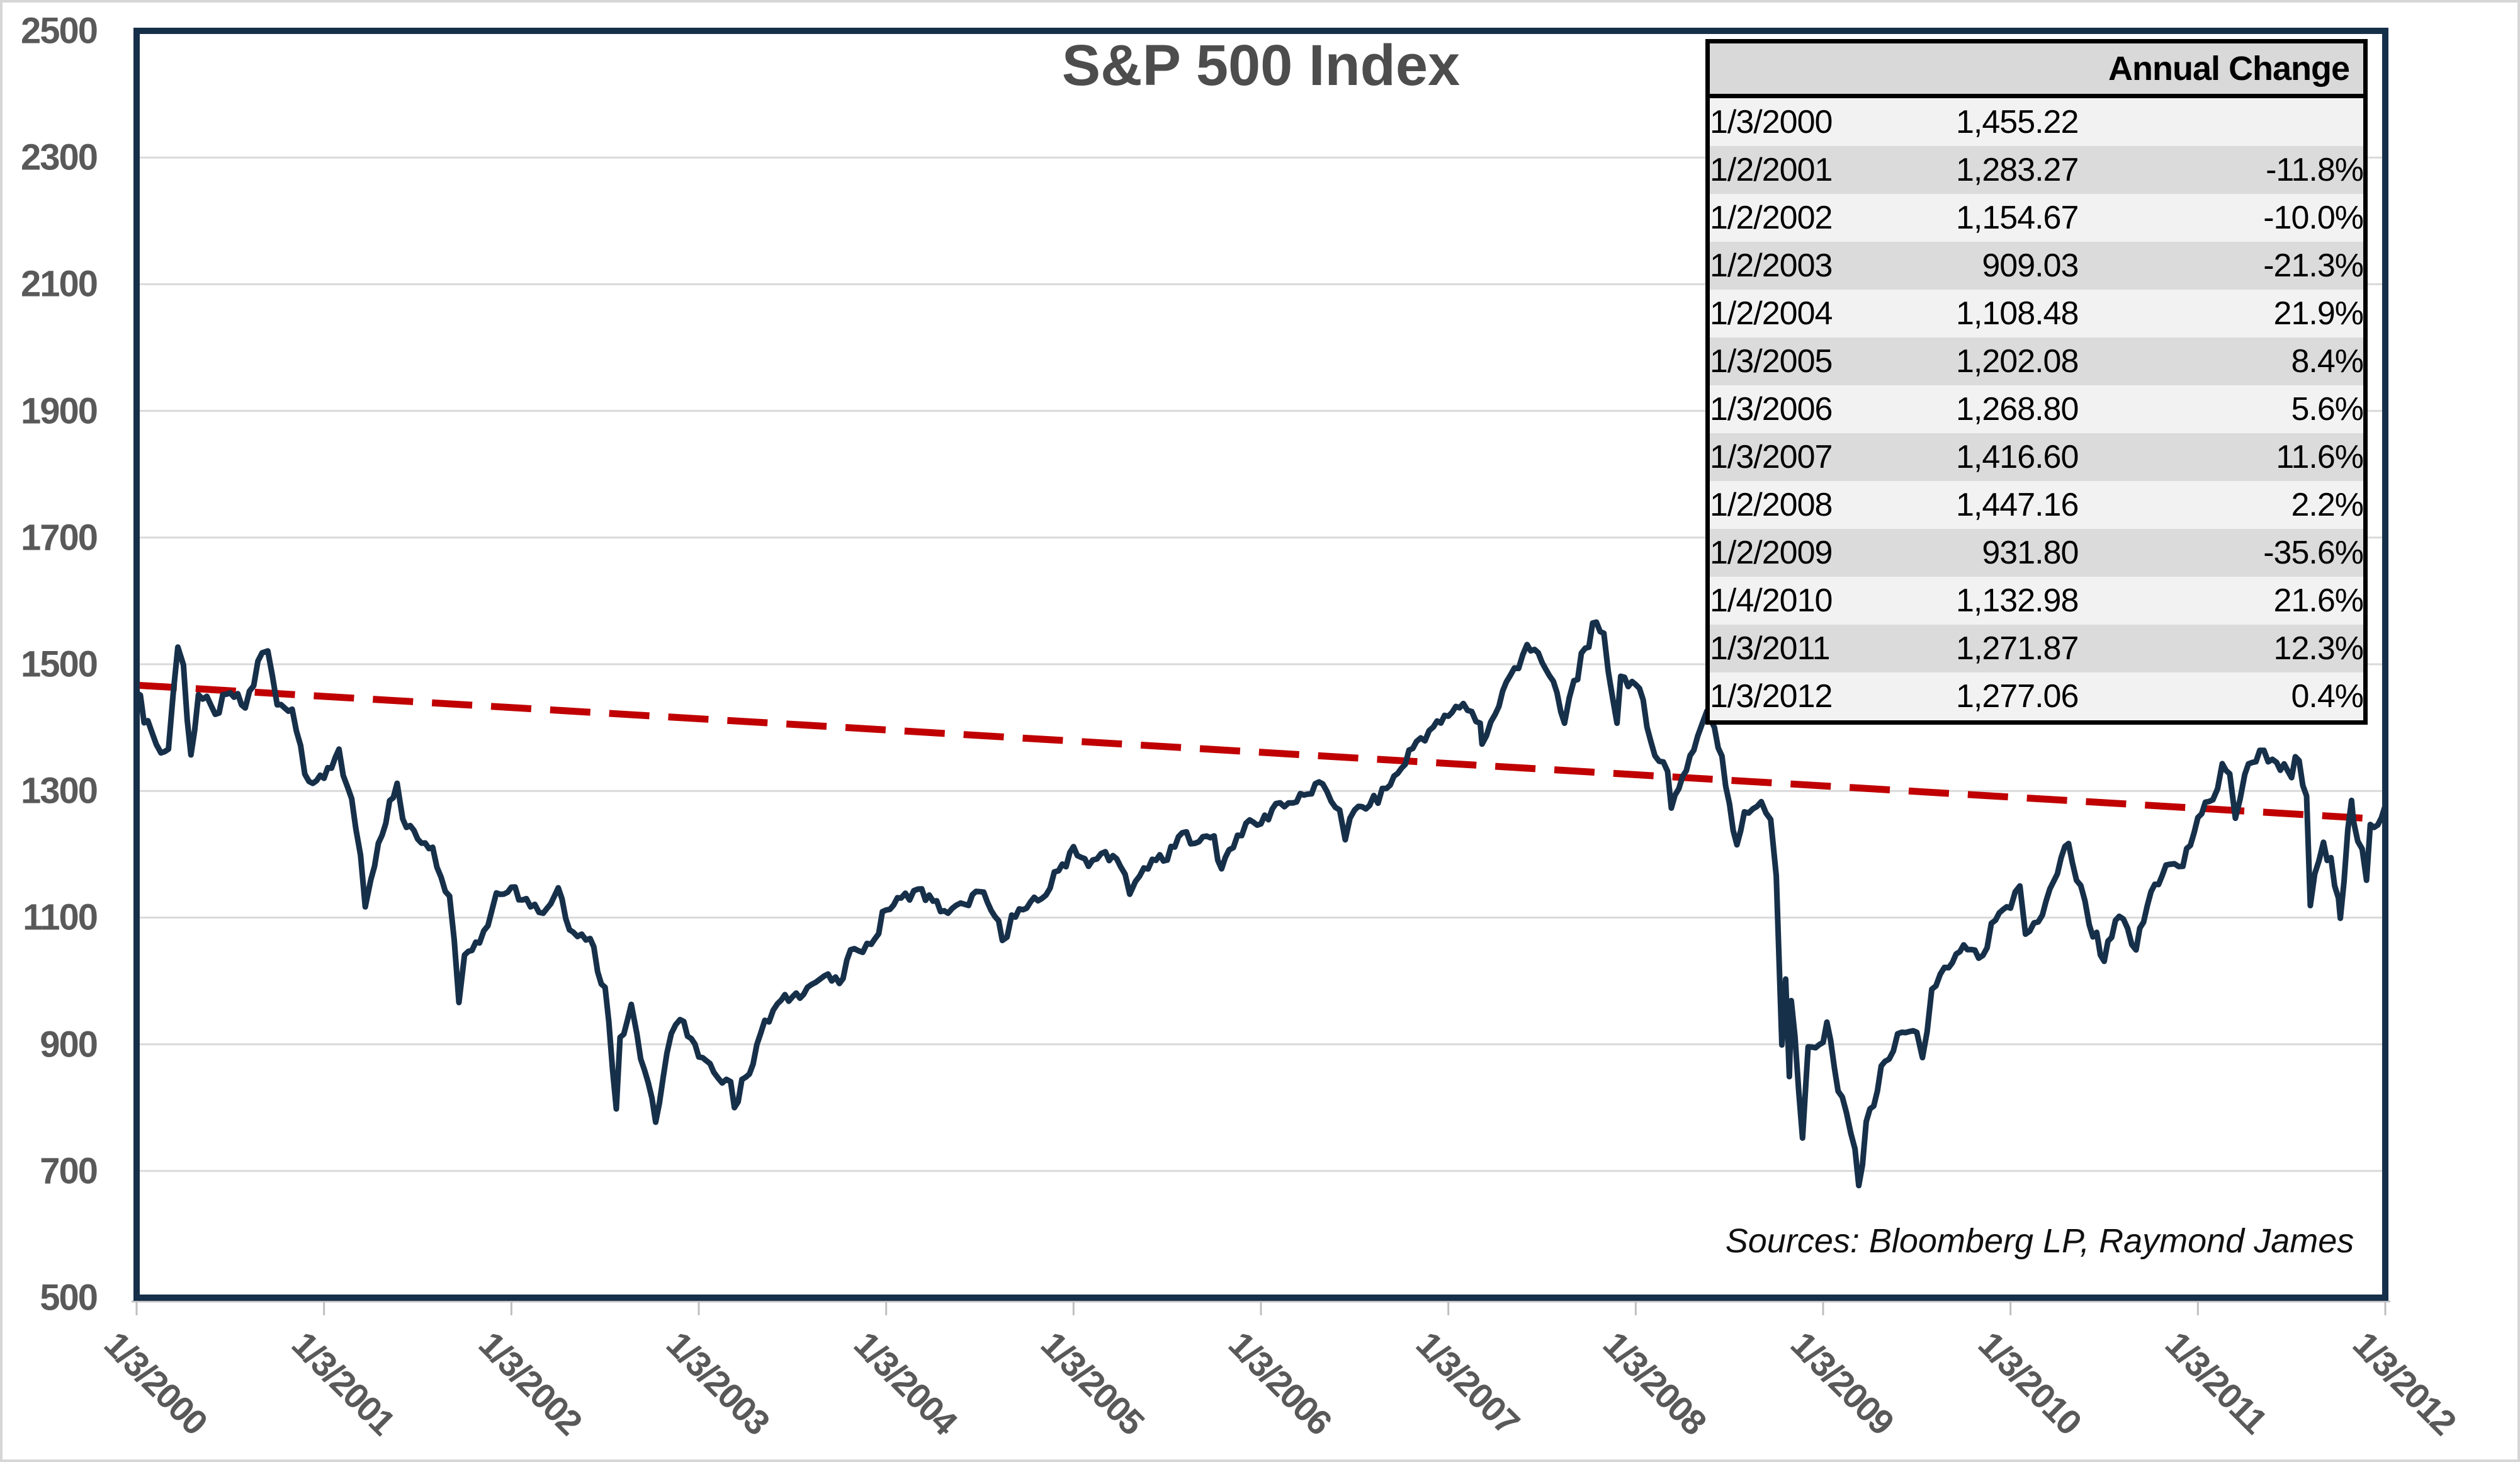 The image size is (2520, 1462). Describe the element at coordinates (59, 791) in the screenshot. I see `y-axis-label: 1300` at that location.